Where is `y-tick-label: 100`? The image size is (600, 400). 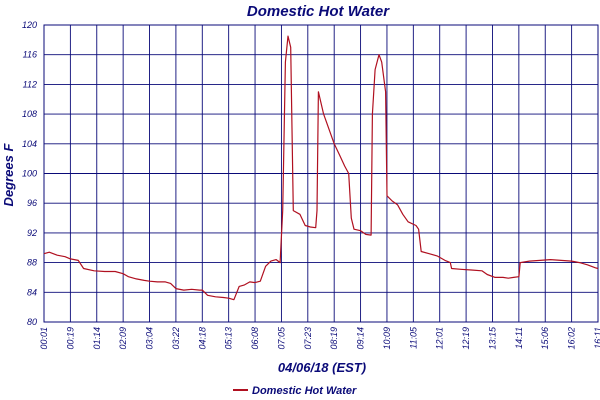
y-tick-label: 100 is located at coordinates (29, 174).